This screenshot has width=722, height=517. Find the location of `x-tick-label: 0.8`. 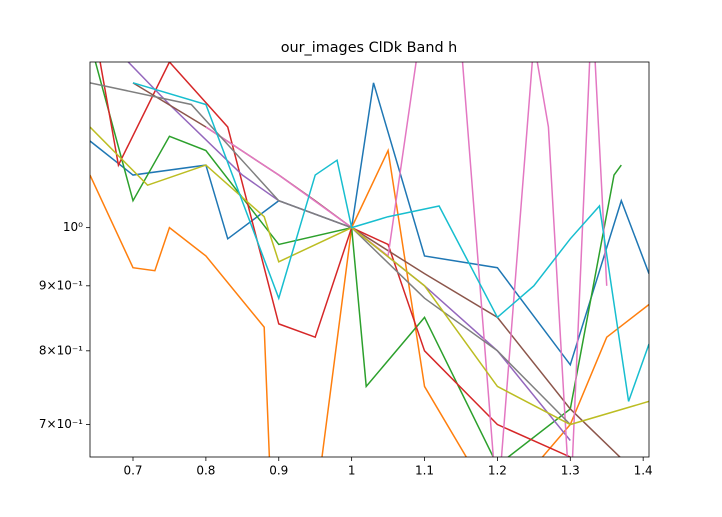

x-tick-label: 0.8 is located at coordinates (205, 471).